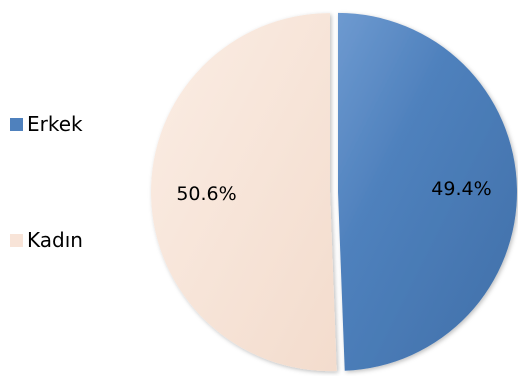 The height and width of the screenshot is (376, 518). Describe the element at coordinates (55, 240) in the screenshot. I see `legend-label-kadin: Kadın` at that location.